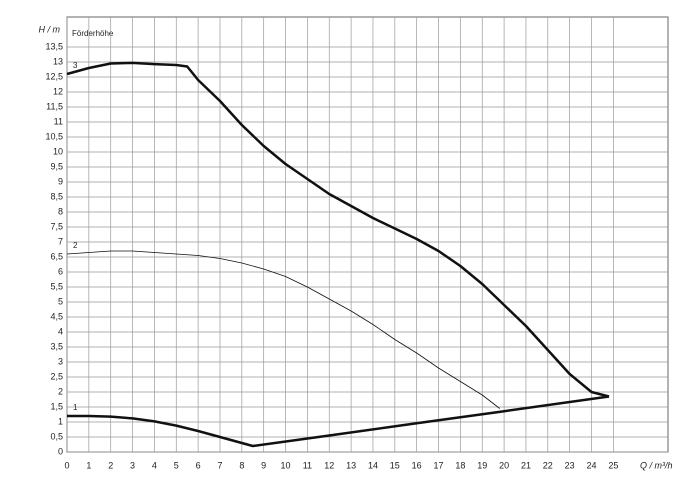 The image size is (700, 494). I want to click on x-tick-label: 6, so click(198, 465).